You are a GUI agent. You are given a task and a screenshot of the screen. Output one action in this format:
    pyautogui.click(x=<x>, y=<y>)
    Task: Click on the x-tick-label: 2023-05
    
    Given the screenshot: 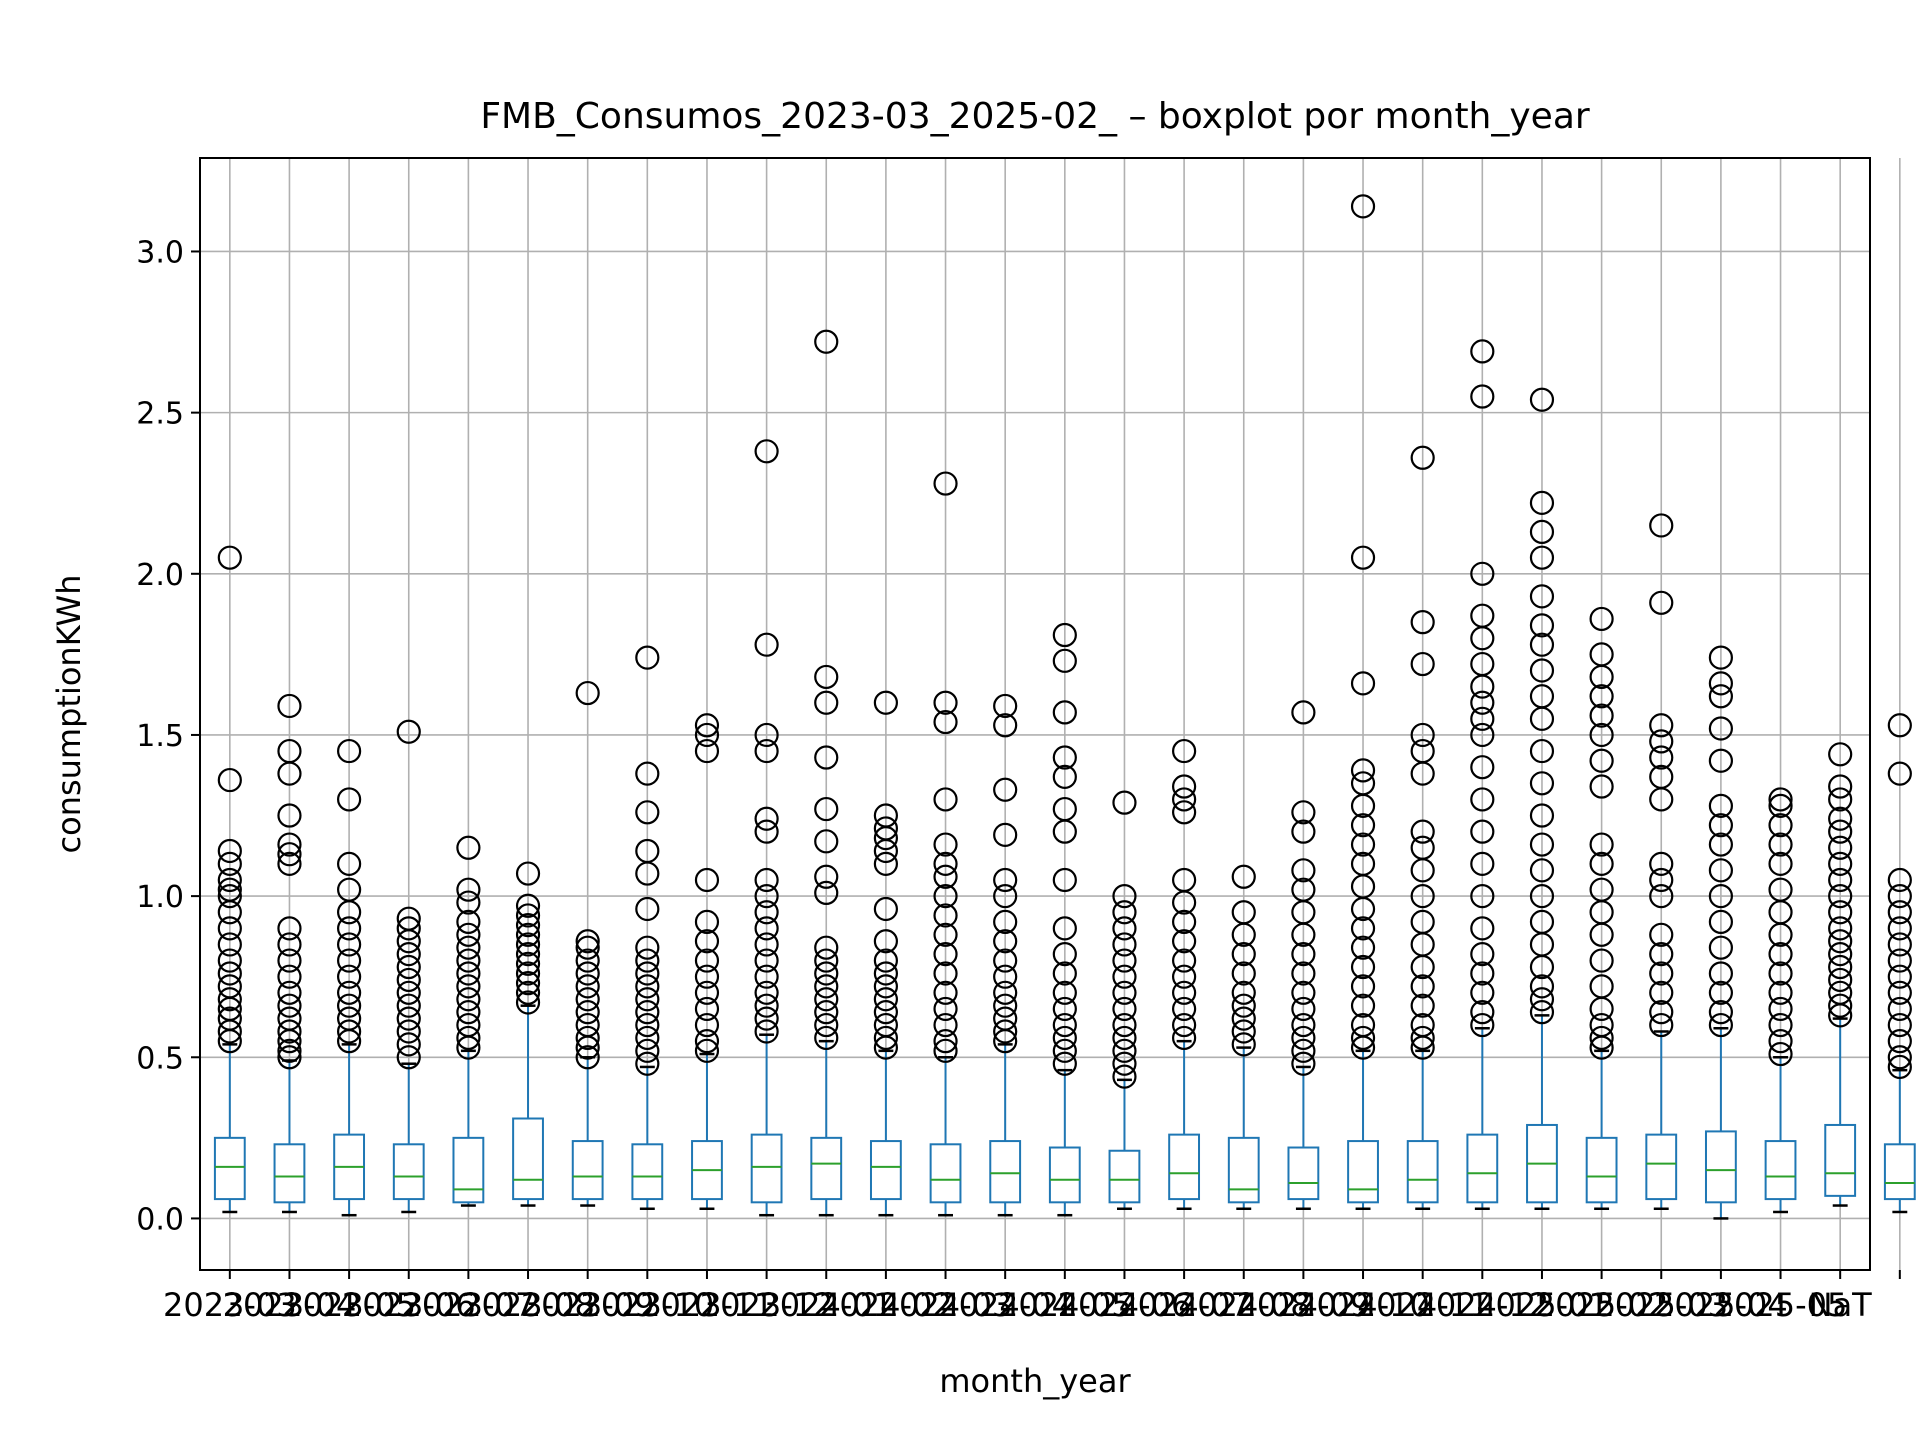 What is the action you would take?
    pyautogui.click(x=349, y=1305)
    